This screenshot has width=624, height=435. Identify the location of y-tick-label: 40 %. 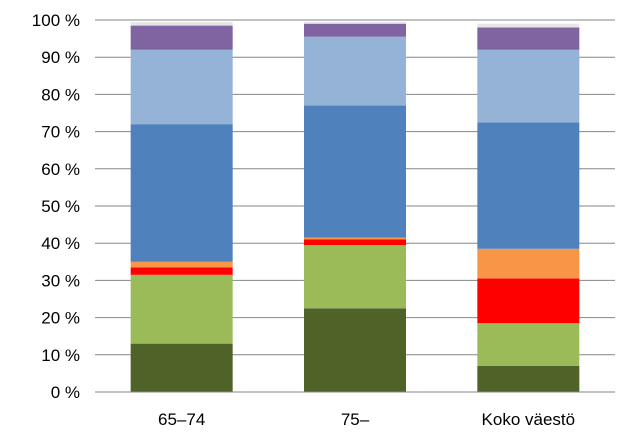
(60, 243).